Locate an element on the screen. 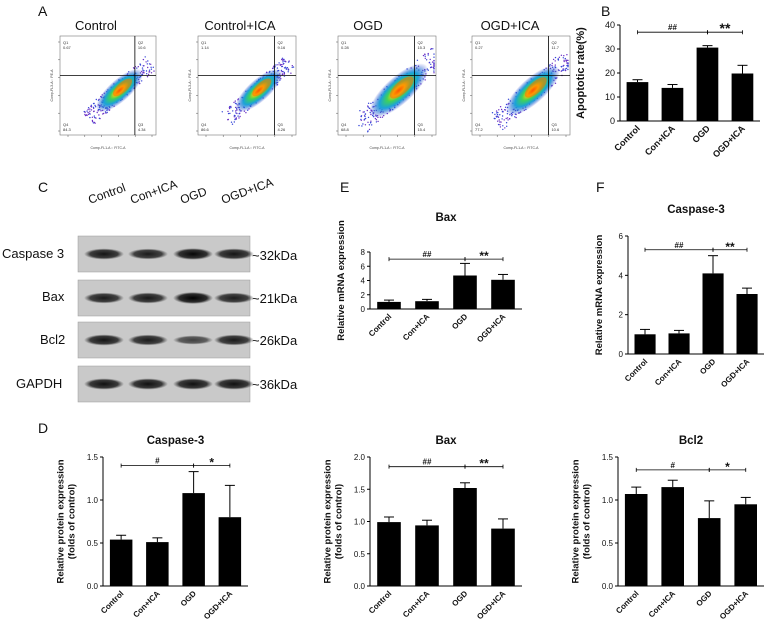  flow-y-axis-label: Comp-FL3-A :: PE-A is located at coordinates (330, 85).